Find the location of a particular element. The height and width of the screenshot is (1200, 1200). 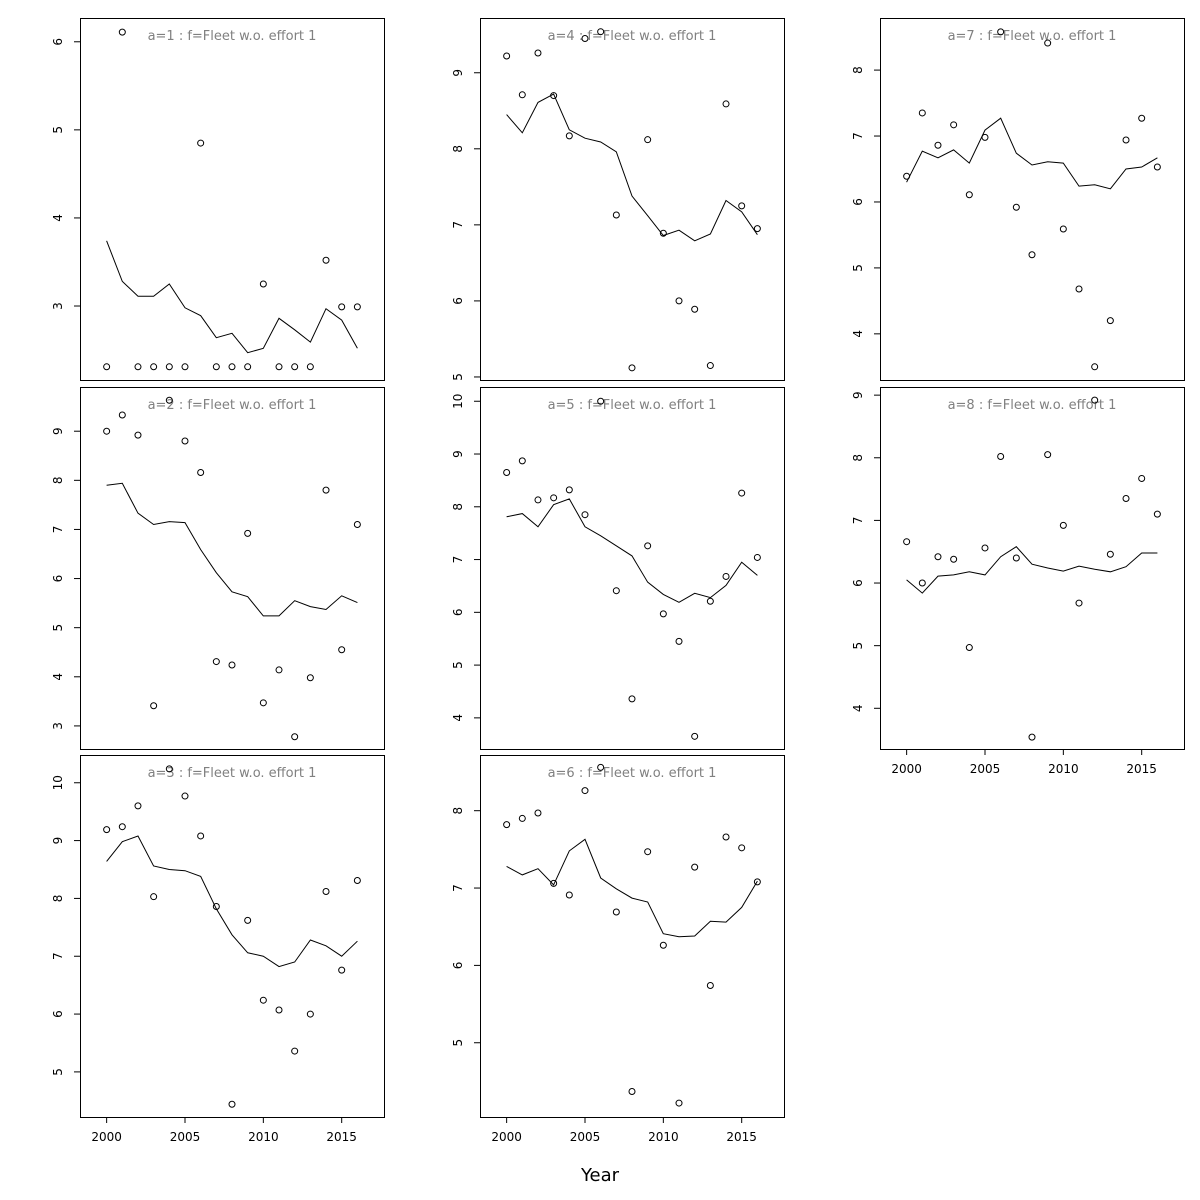

panel-title: a=5 : f=Fleet w.o. effort 1 is located at coordinates (632, 405).